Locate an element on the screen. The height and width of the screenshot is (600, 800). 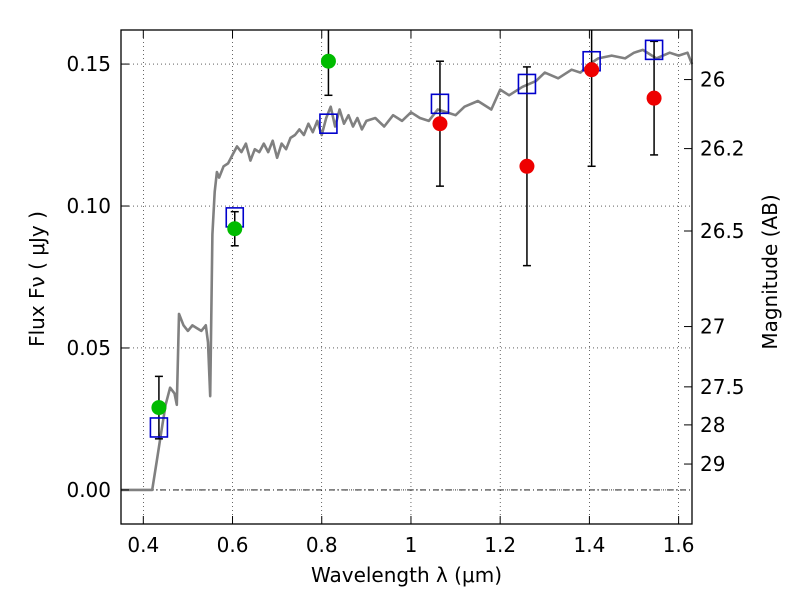
x-tick-label: 1 is located at coordinates (411, 545).